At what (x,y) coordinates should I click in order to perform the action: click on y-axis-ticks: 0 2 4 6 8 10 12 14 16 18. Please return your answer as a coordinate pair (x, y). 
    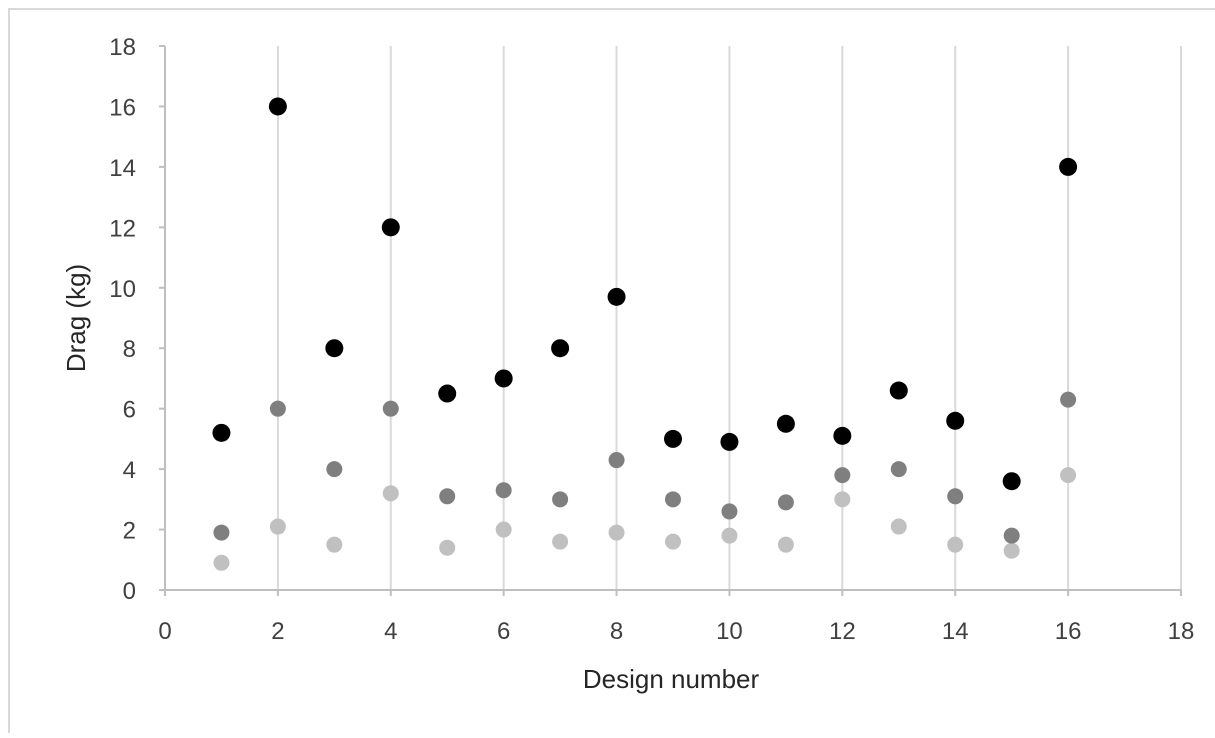
    Looking at the image, I should click on (137, 319).